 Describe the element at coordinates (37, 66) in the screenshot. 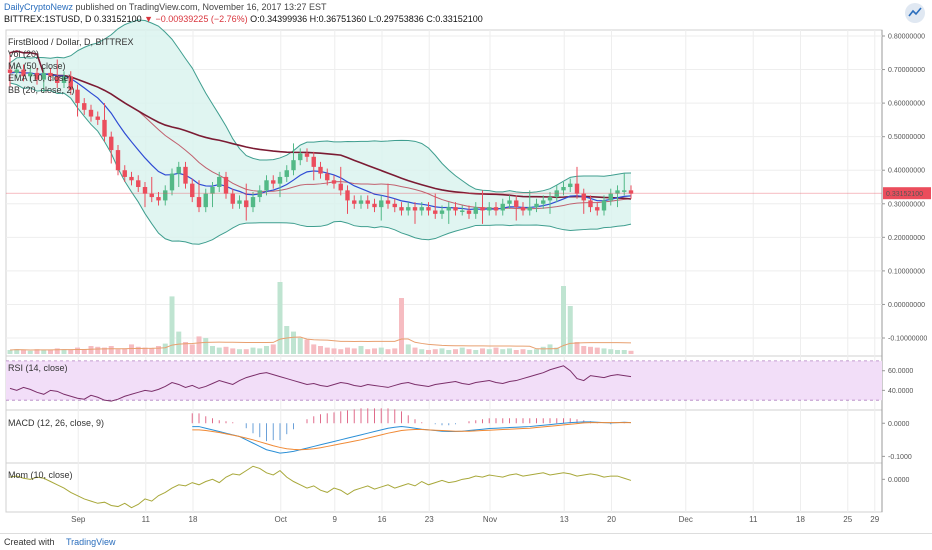

I see `legend-ma: MA (50, close)` at that location.